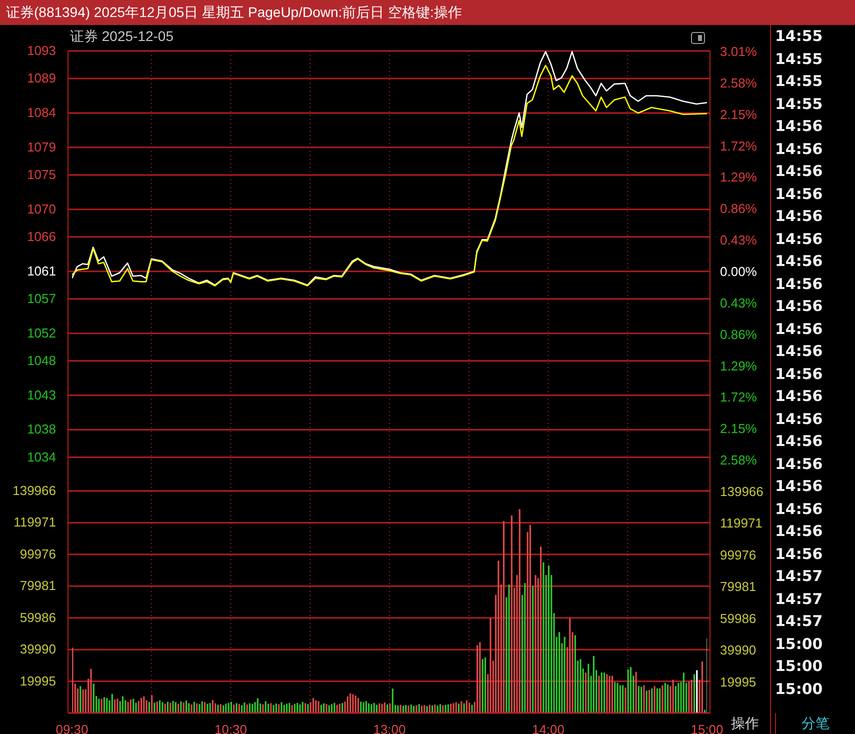 The image size is (855, 734). Describe the element at coordinates (38, 554) in the screenshot. I see `y-tick-label: 99976` at that location.